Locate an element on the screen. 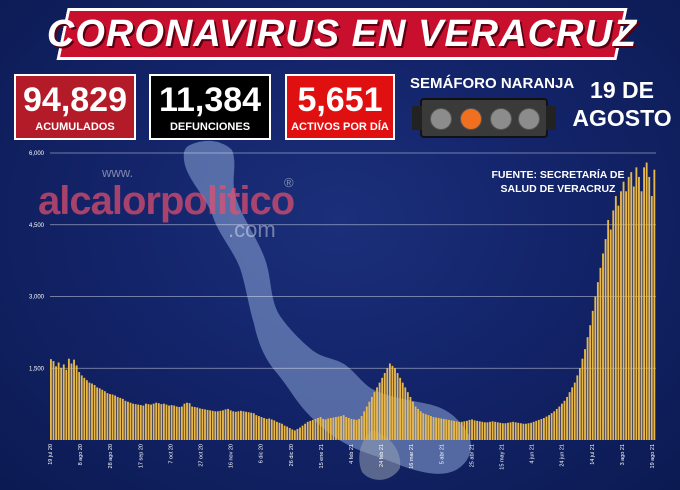  x-tick-label: 16 nov 20 is located at coordinates (232, 456).